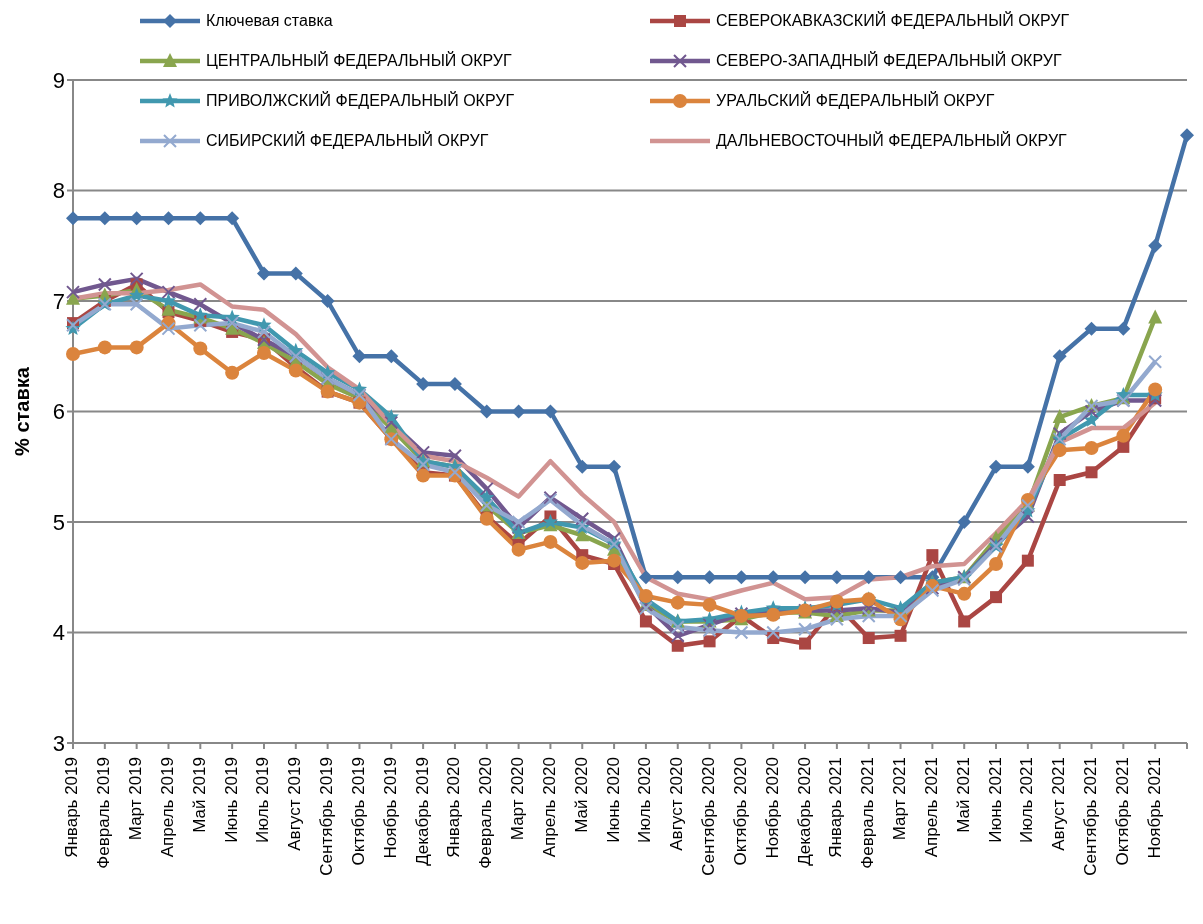 The height and width of the screenshot is (924, 1203). I want to click on x-tick-label: Август 2020, so click(677, 804).